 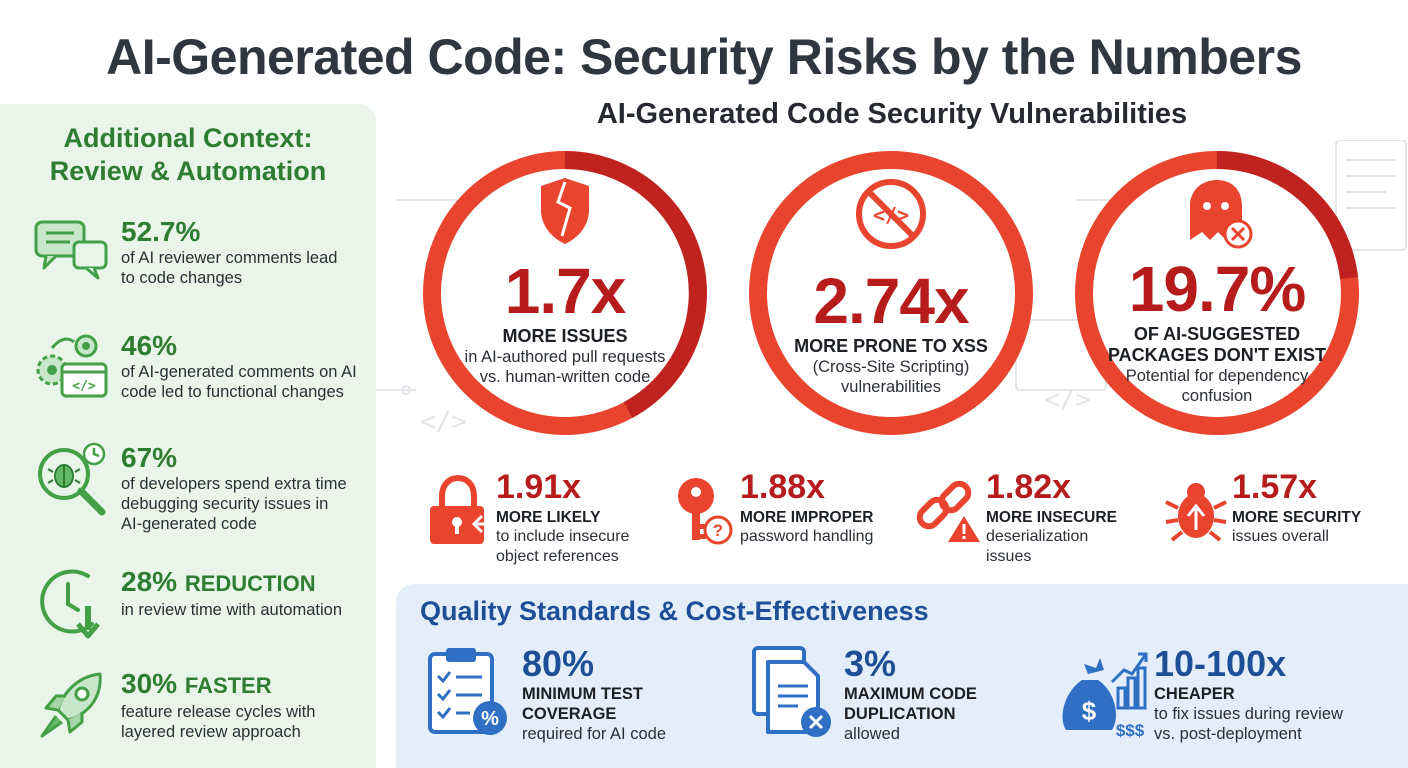 What do you see at coordinates (582, 694) in the screenshot?
I see `quality-label: MINIMUM TEST` at bounding box center [582, 694].